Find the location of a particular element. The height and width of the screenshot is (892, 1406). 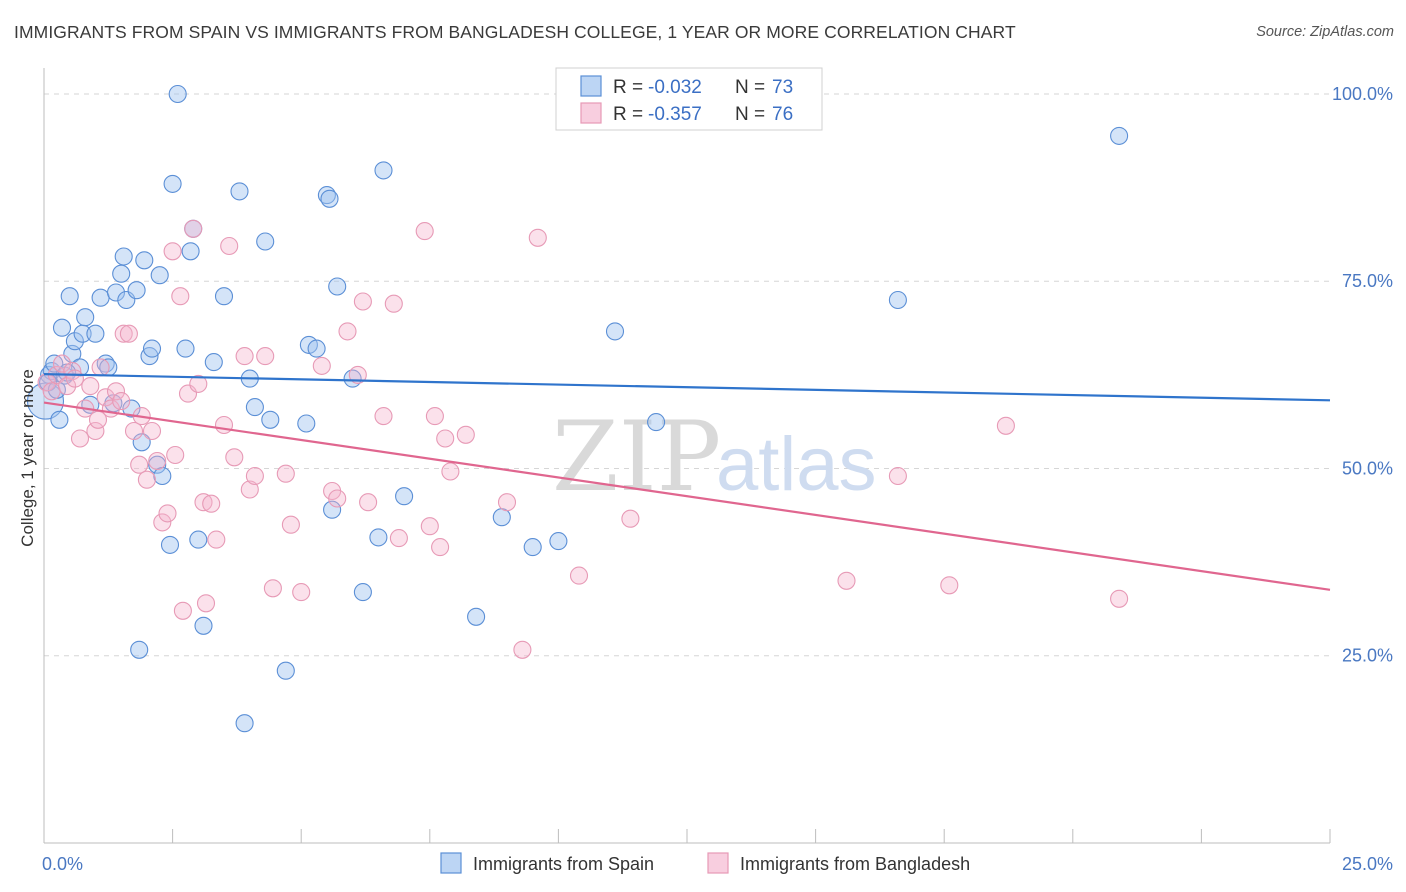

bottom-legend-swatch-bangladesh is located at coordinates (718, 863).